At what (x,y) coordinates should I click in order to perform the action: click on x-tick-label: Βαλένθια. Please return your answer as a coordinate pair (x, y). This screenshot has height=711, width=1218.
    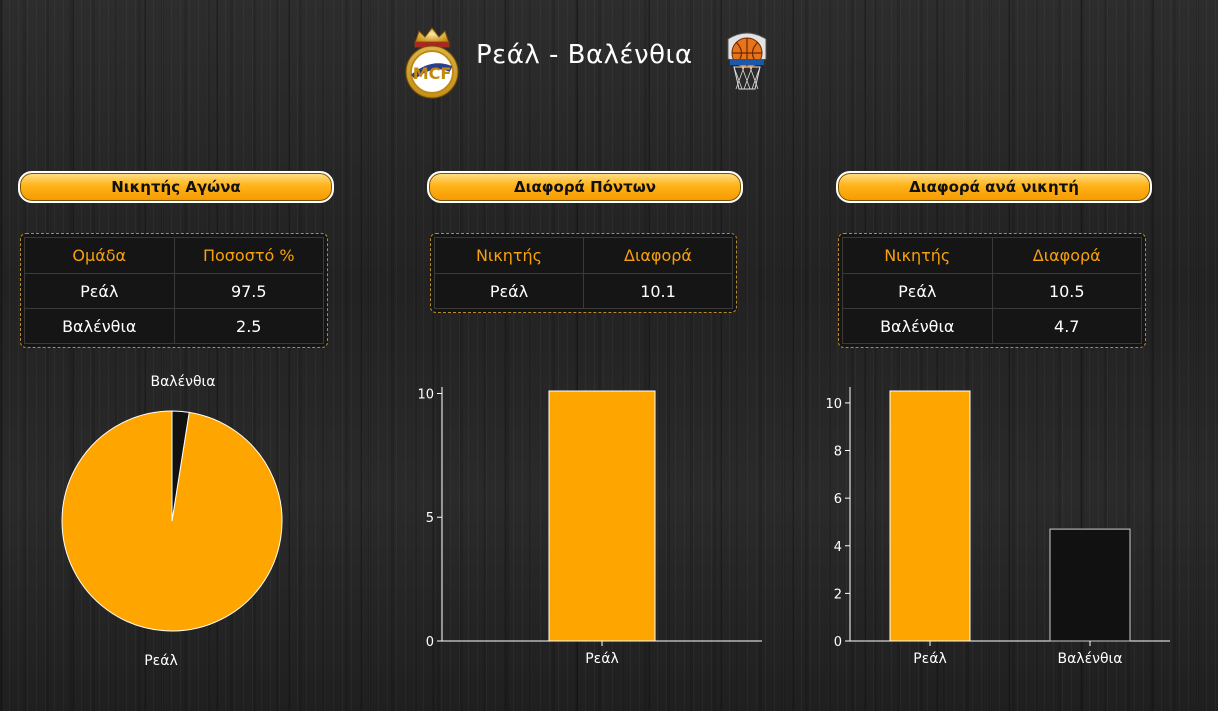
    Looking at the image, I should click on (1089, 659).